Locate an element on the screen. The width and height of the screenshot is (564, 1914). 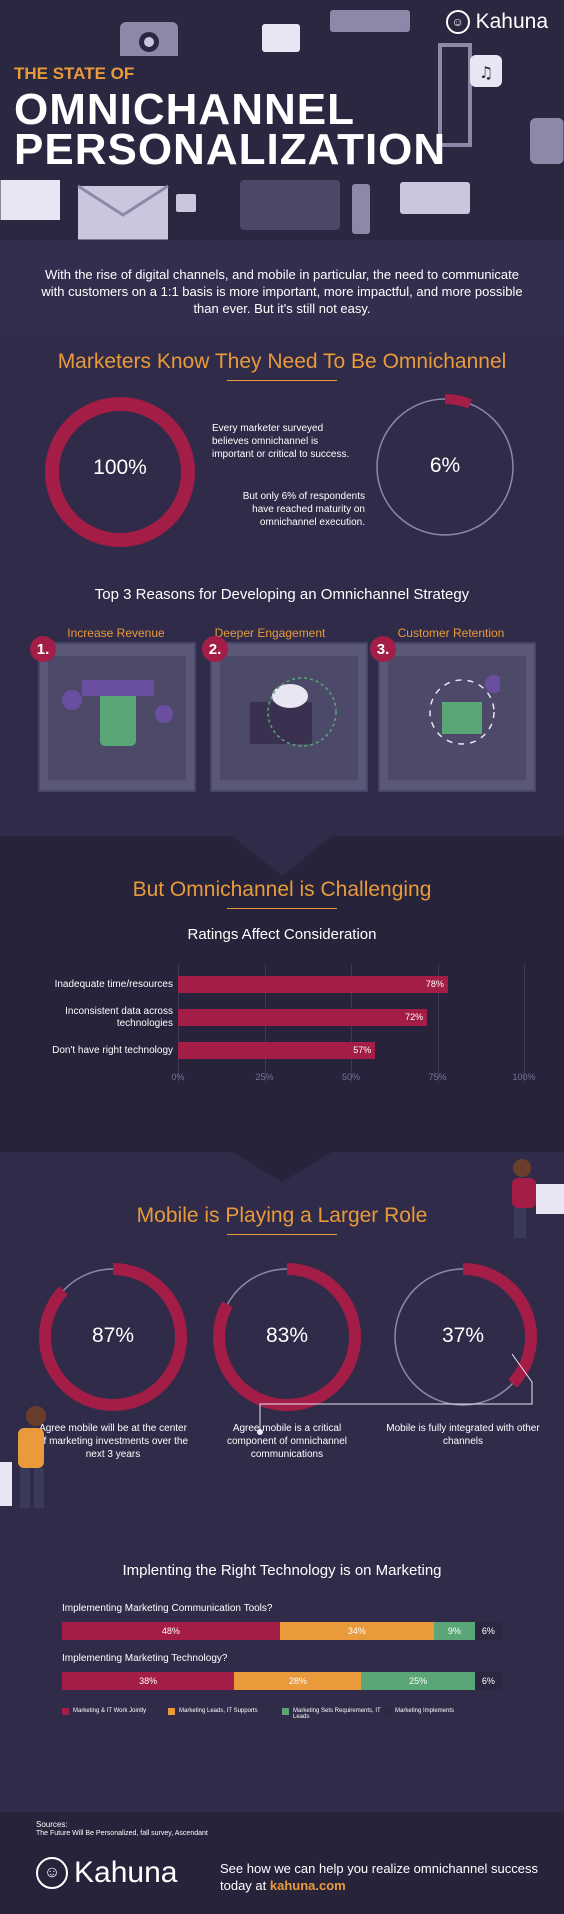
legend-text-3: Marketing Sets Requirements, IT Leads is located at coordinates (337, 1714).